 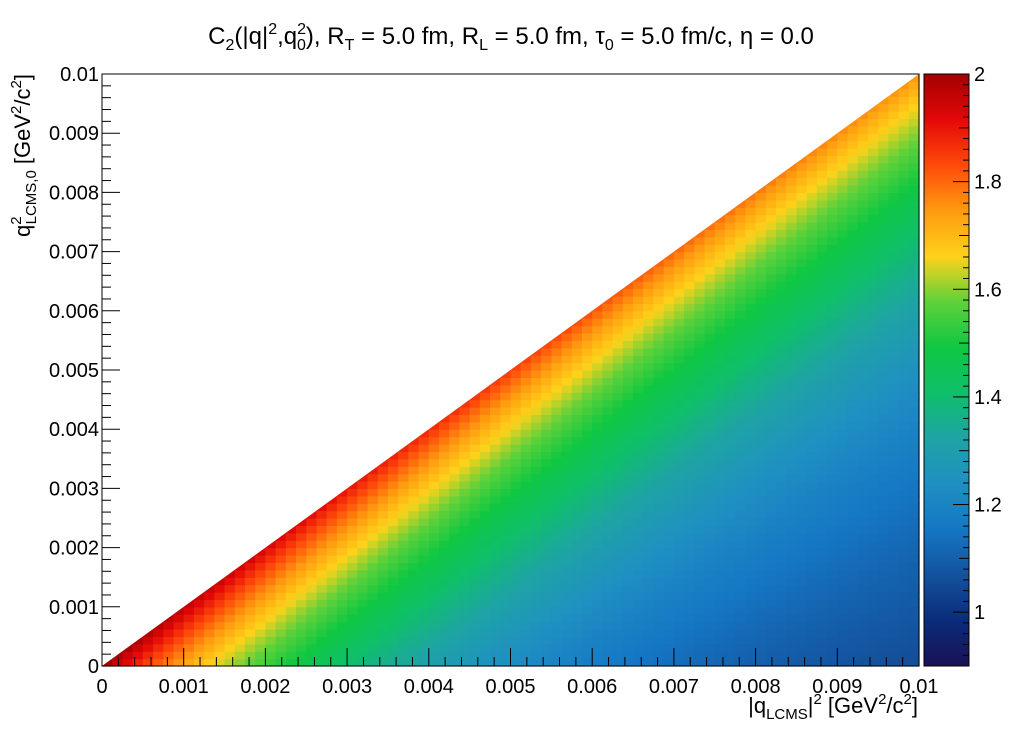 What do you see at coordinates (74, 134) in the screenshot?
I see `y-tick-label: 0.009` at bounding box center [74, 134].